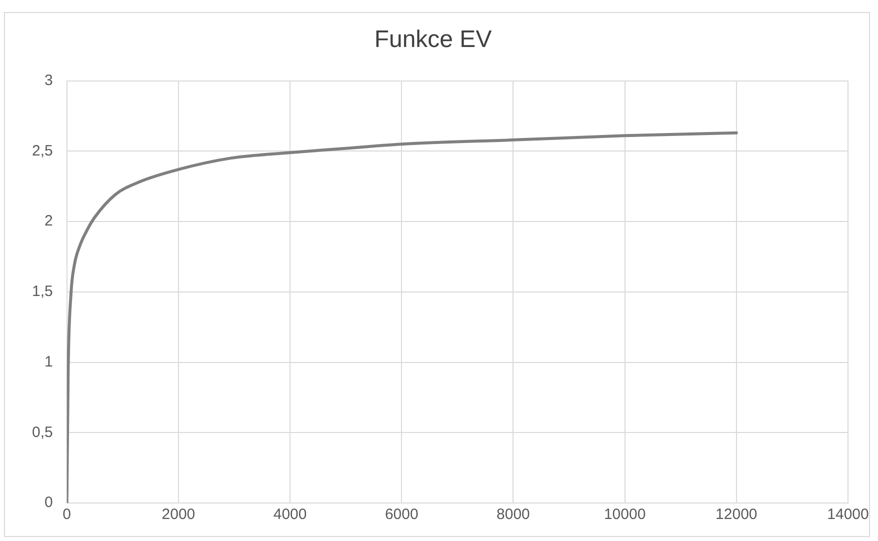 The width and height of the screenshot is (878, 541). Describe the element at coordinates (48, 503) in the screenshot. I see `y-tick-label: 0` at that location.